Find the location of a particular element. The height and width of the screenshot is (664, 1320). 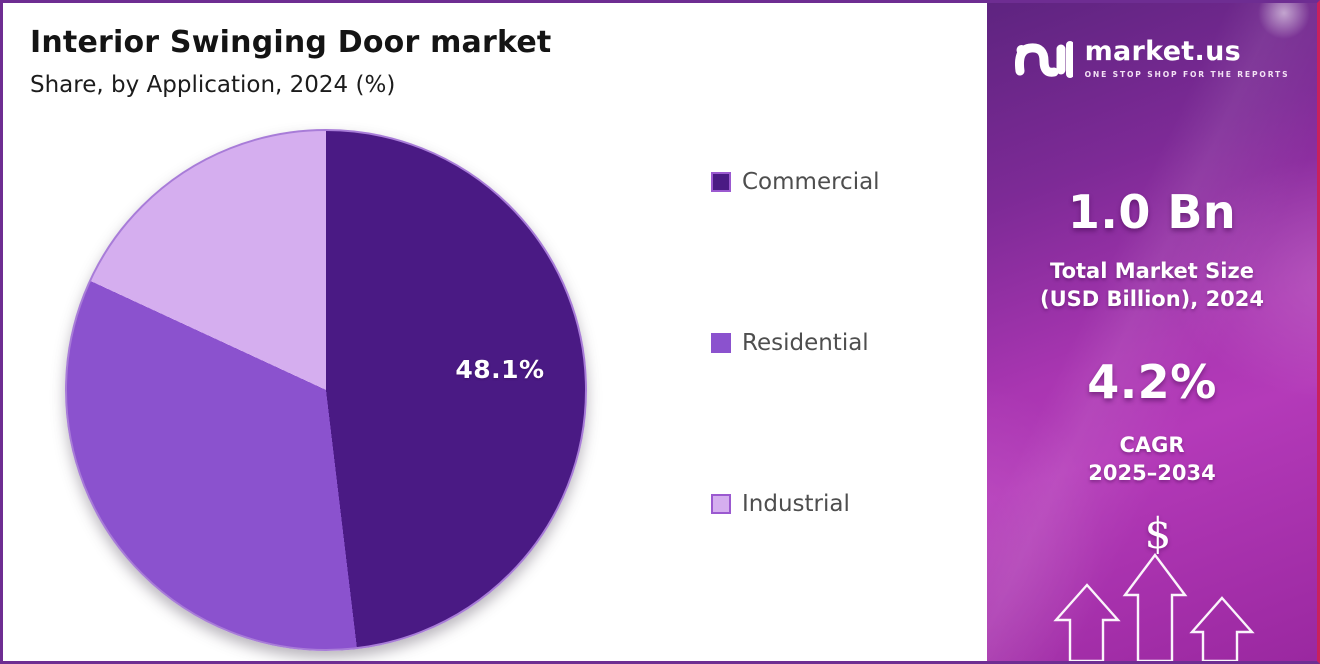

legend-item-industrial: Industrial is located at coordinates (795, 504).